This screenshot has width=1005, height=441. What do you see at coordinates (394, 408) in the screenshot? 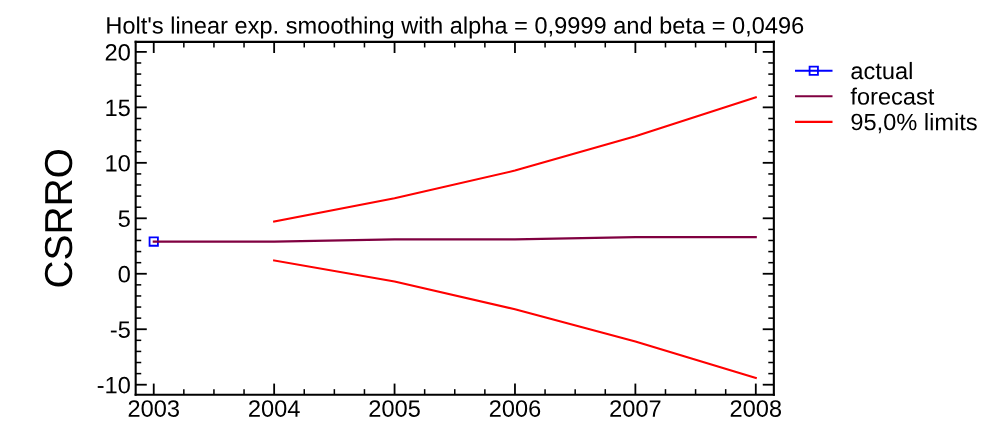
I see `x-tick-label: 2005` at bounding box center [394, 408].